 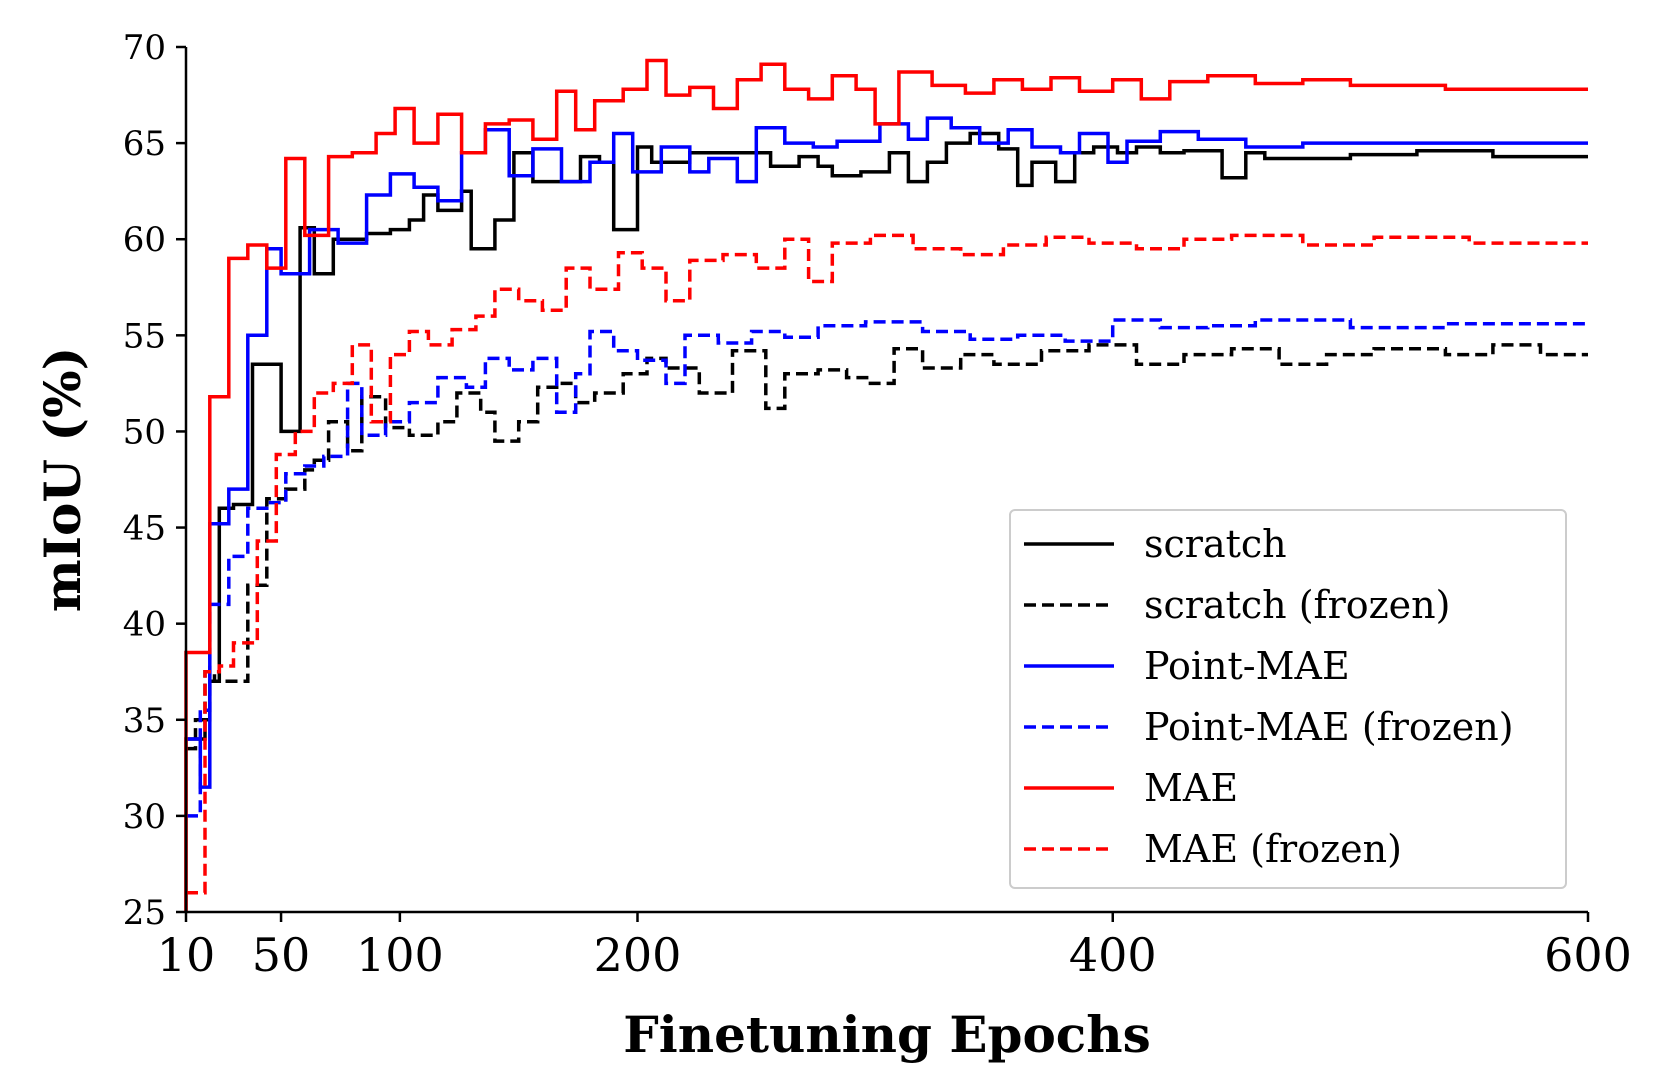 I want to click on y-tick-label: 55, so click(x=144, y=336).